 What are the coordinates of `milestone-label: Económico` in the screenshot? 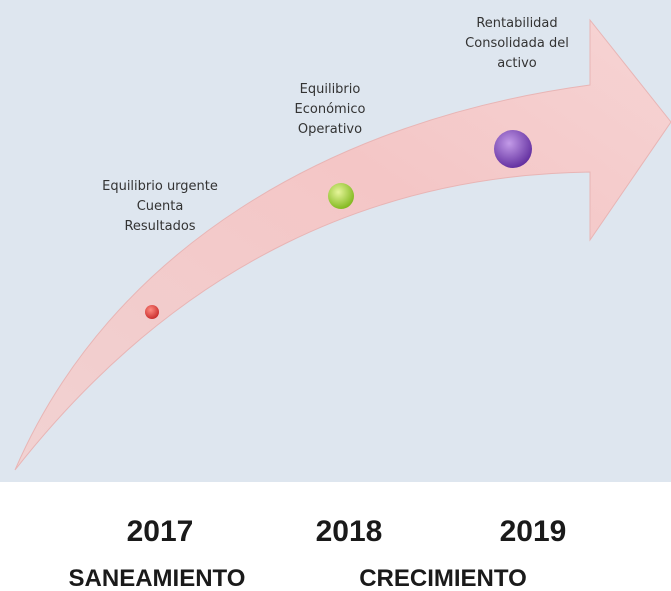 It's located at (330, 109).